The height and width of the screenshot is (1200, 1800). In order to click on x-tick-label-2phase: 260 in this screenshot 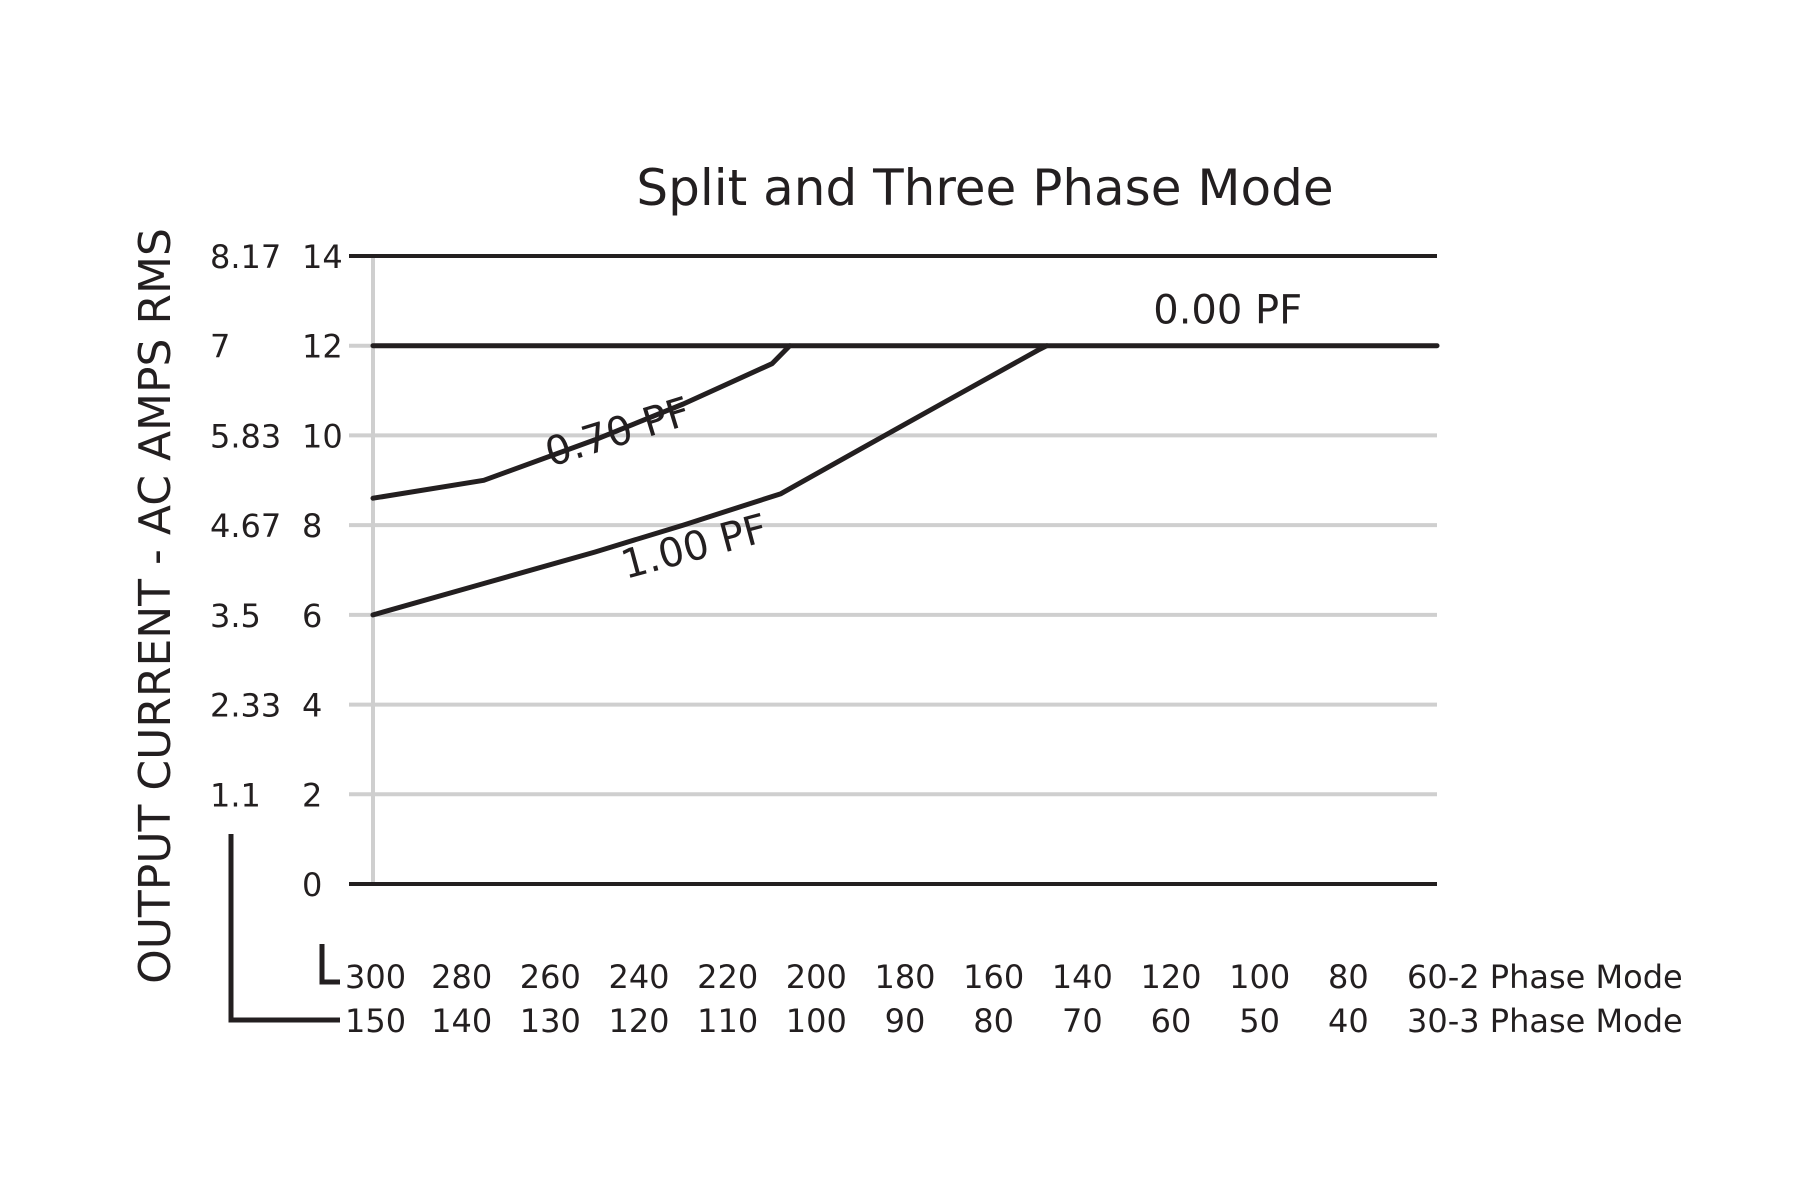, I will do `click(550, 977)`.